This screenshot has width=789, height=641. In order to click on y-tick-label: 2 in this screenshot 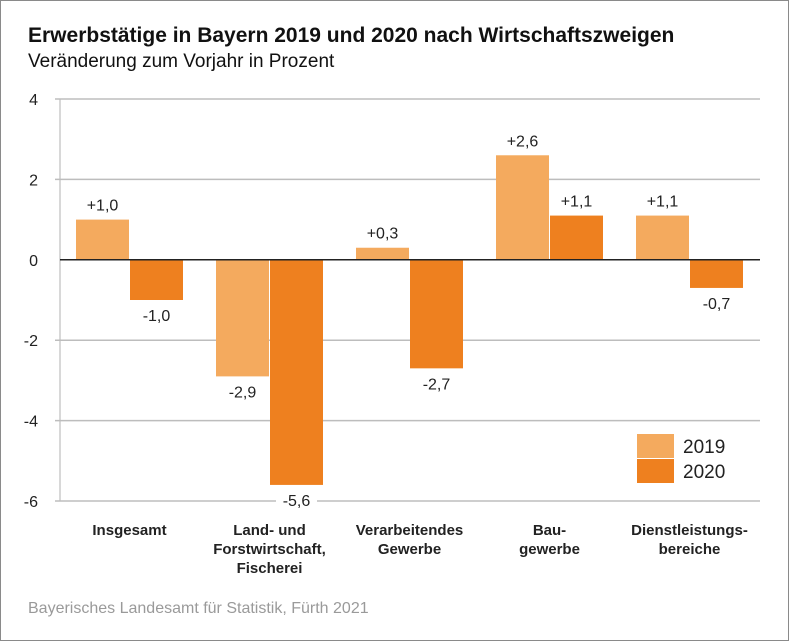, I will do `click(33, 180)`.